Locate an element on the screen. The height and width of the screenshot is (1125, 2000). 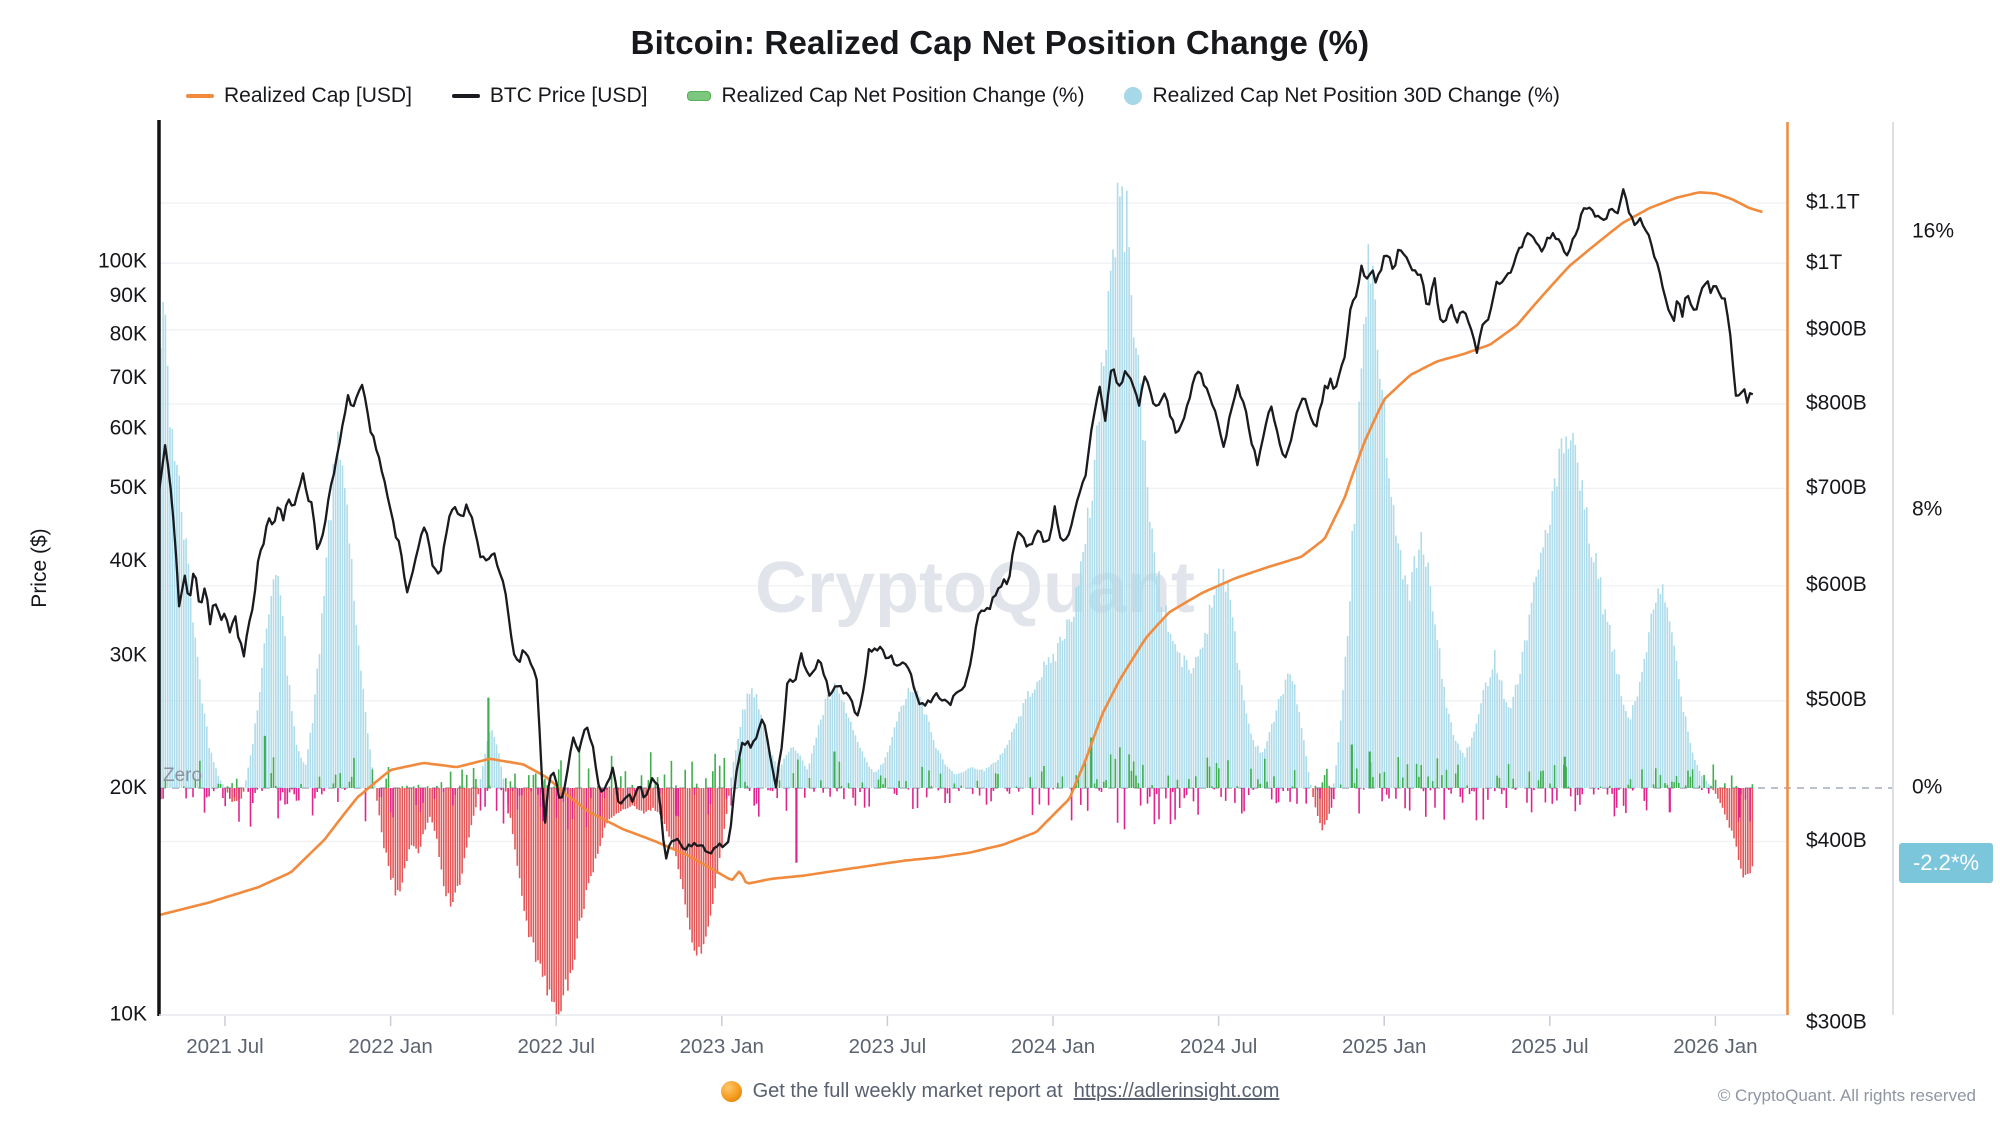
time-tick-label: 2022 Jan is located at coordinates (390, 1046).